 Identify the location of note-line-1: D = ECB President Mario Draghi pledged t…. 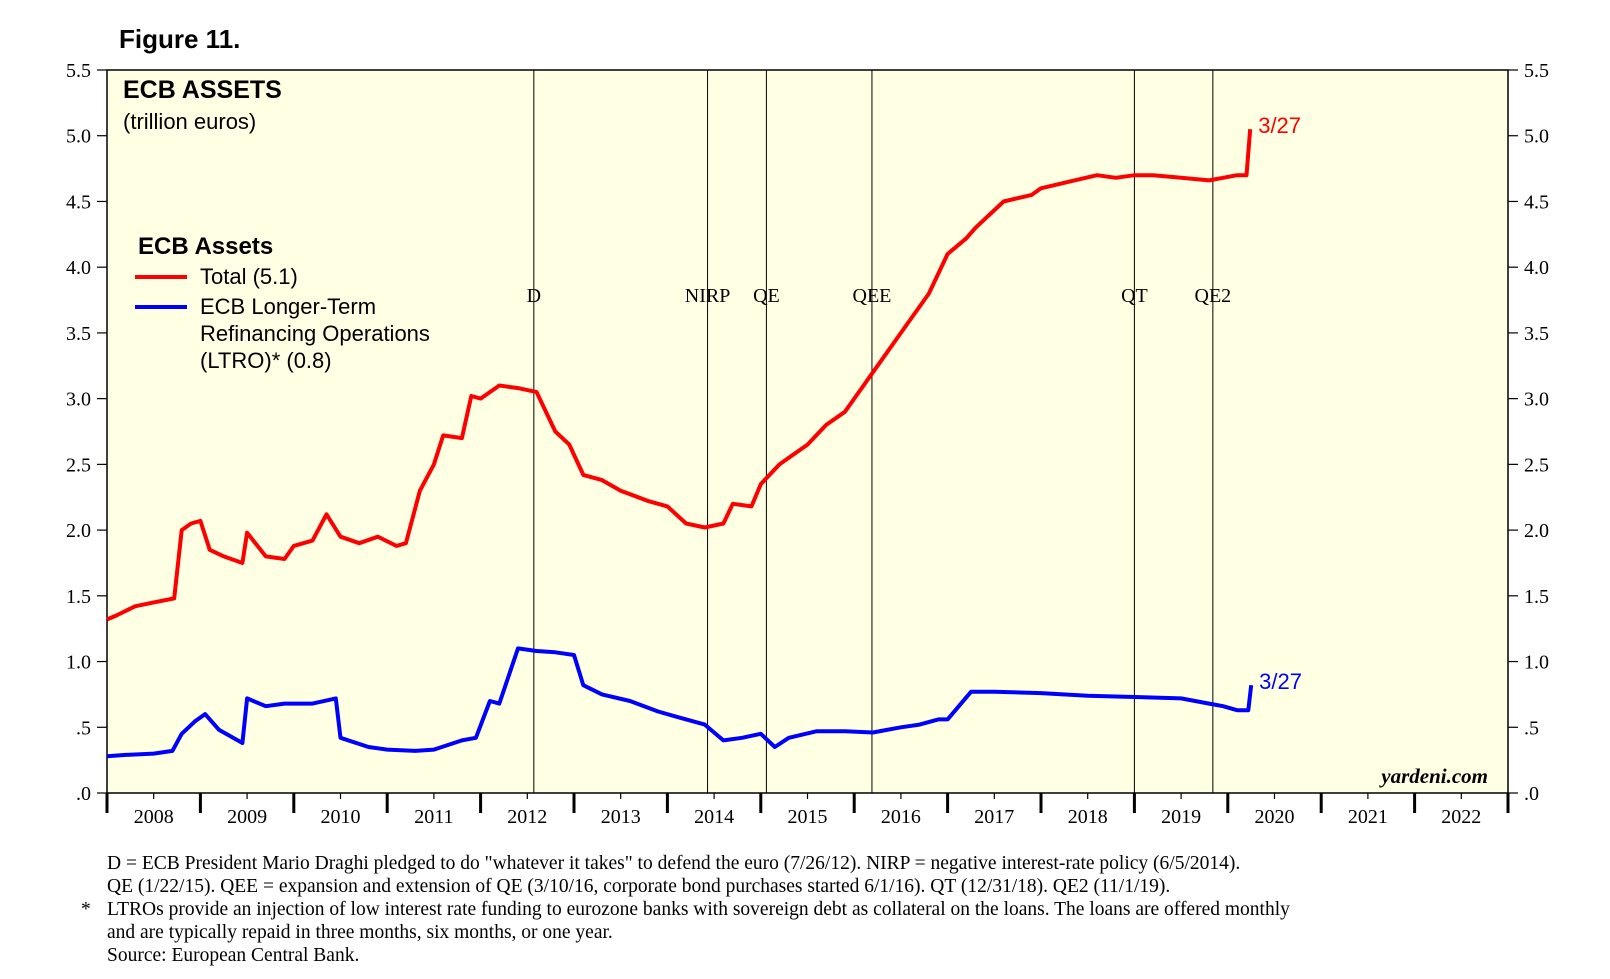
(674, 863).